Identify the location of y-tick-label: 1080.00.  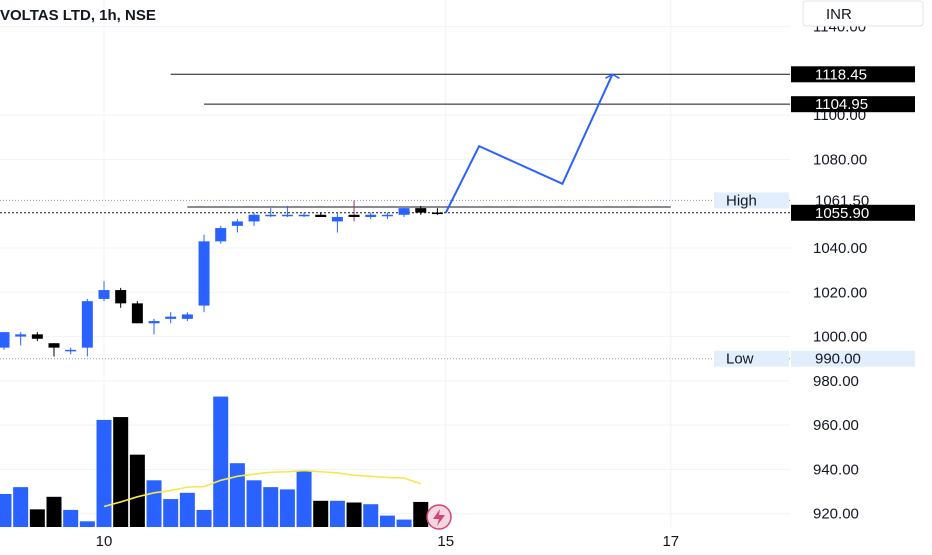
(840, 159).